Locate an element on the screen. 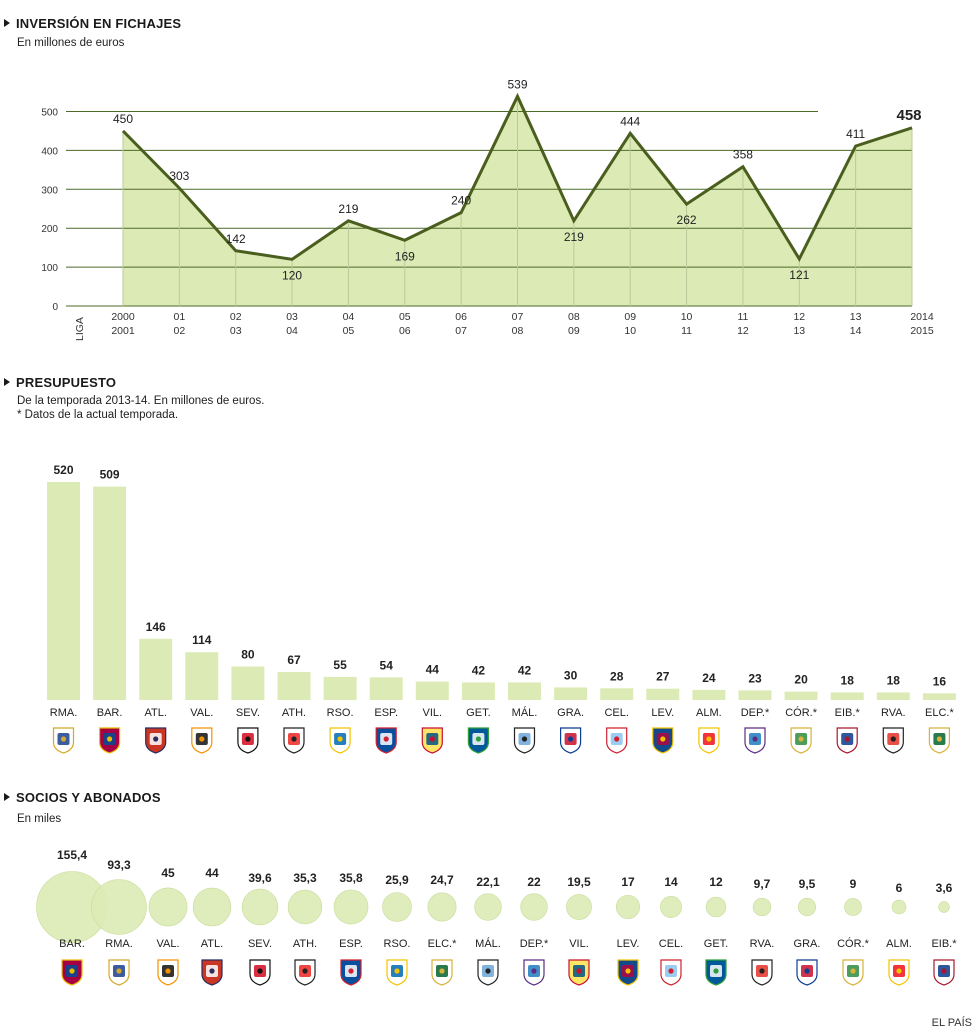 The image size is (980, 1033). malaga-crest-icon-emblem is located at coordinates (524, 739).